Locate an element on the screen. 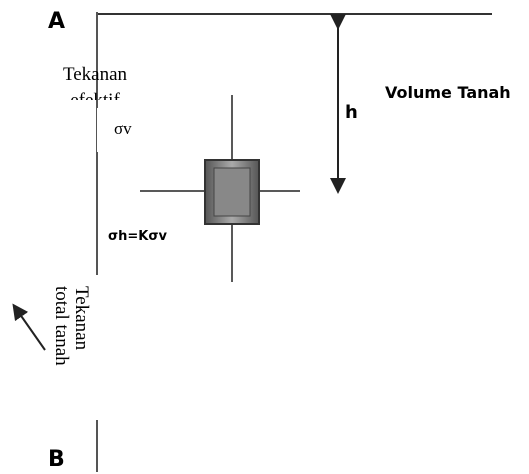 The width and height of the screenshot is (529, 474). label-box is located at coordinates (128, 130).